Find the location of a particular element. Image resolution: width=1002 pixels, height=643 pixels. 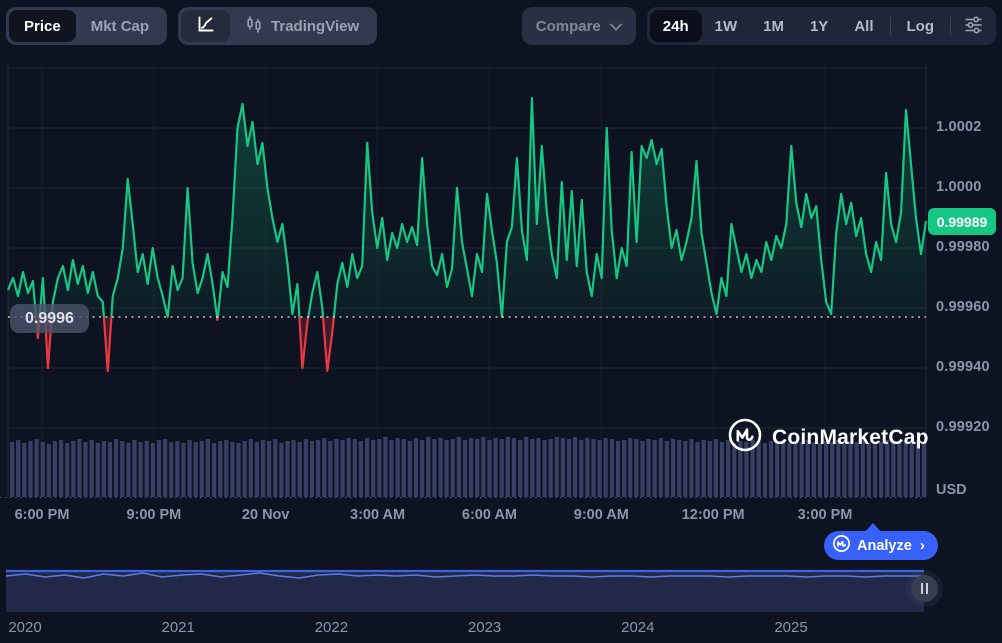

time-range-group: 24h 1W 1M 1Y All Log is located at coordinates (821, 26).